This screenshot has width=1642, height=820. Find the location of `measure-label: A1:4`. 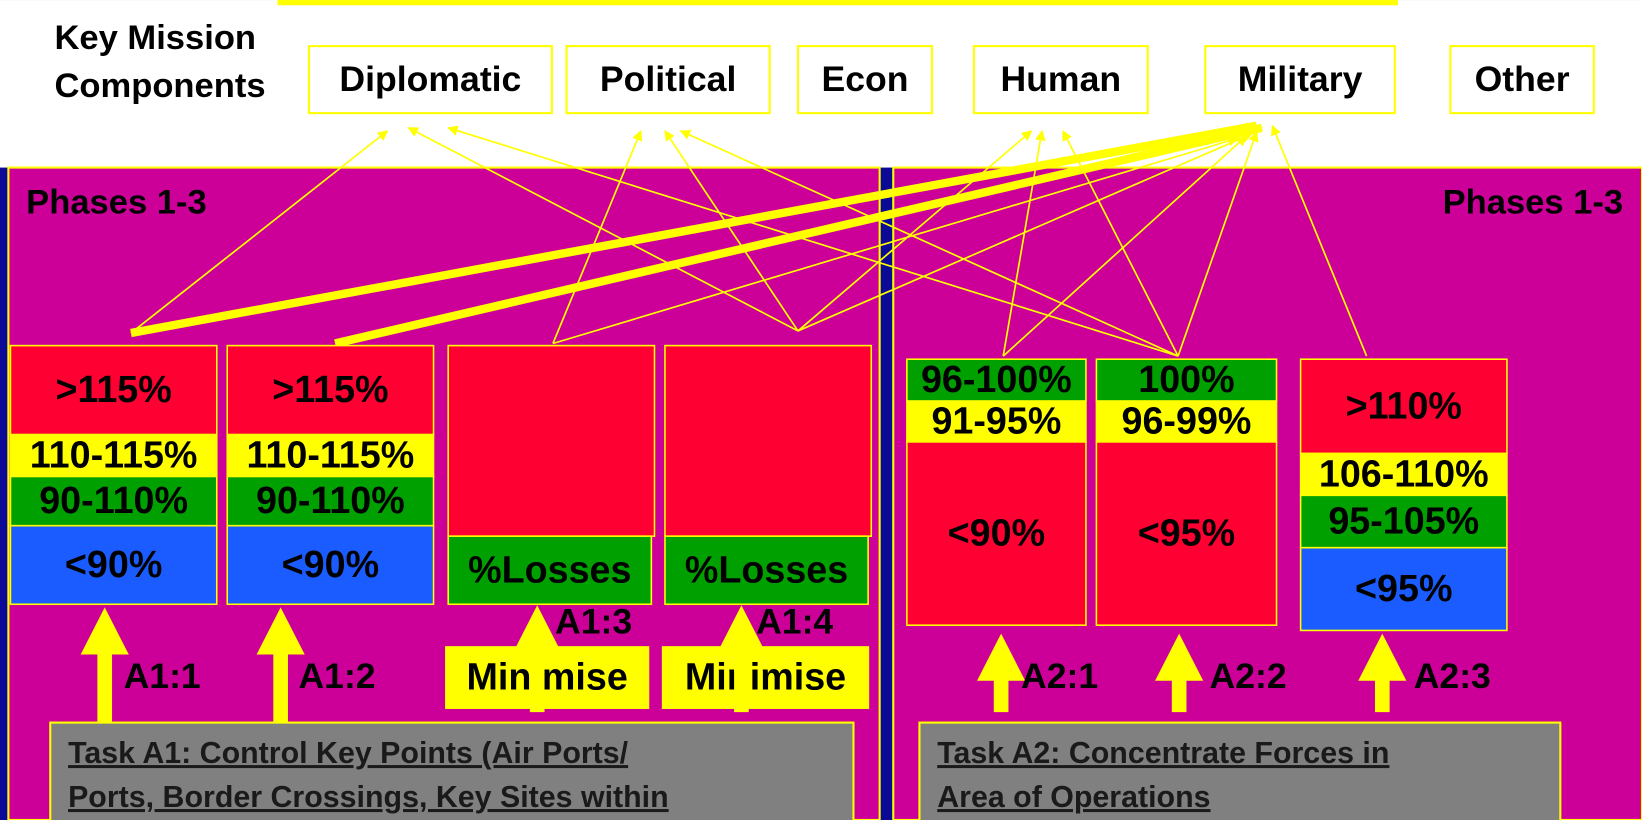

measure-label: A1:4 is located at coordinates (794, 622).